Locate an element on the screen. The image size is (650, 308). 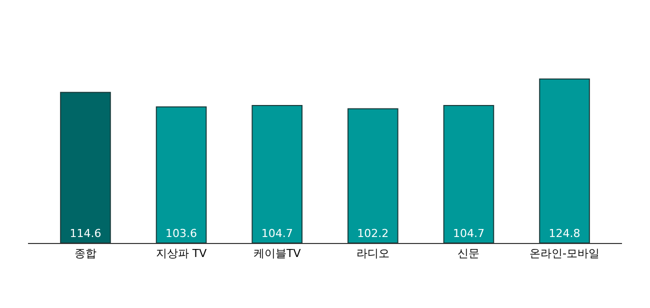
x-tick-label: 지상파 TV is located at coordinates (182, 253).